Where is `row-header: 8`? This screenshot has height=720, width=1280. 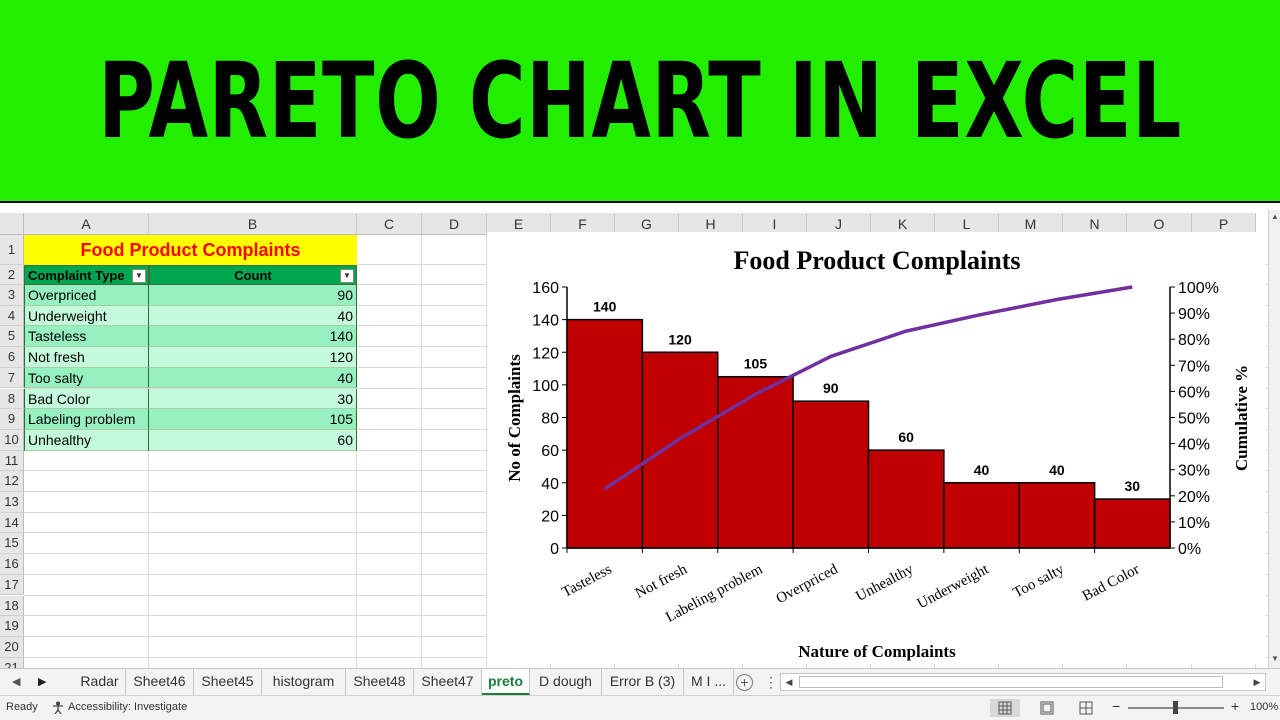
row-header: 8 is located at coordinates (12, 399).